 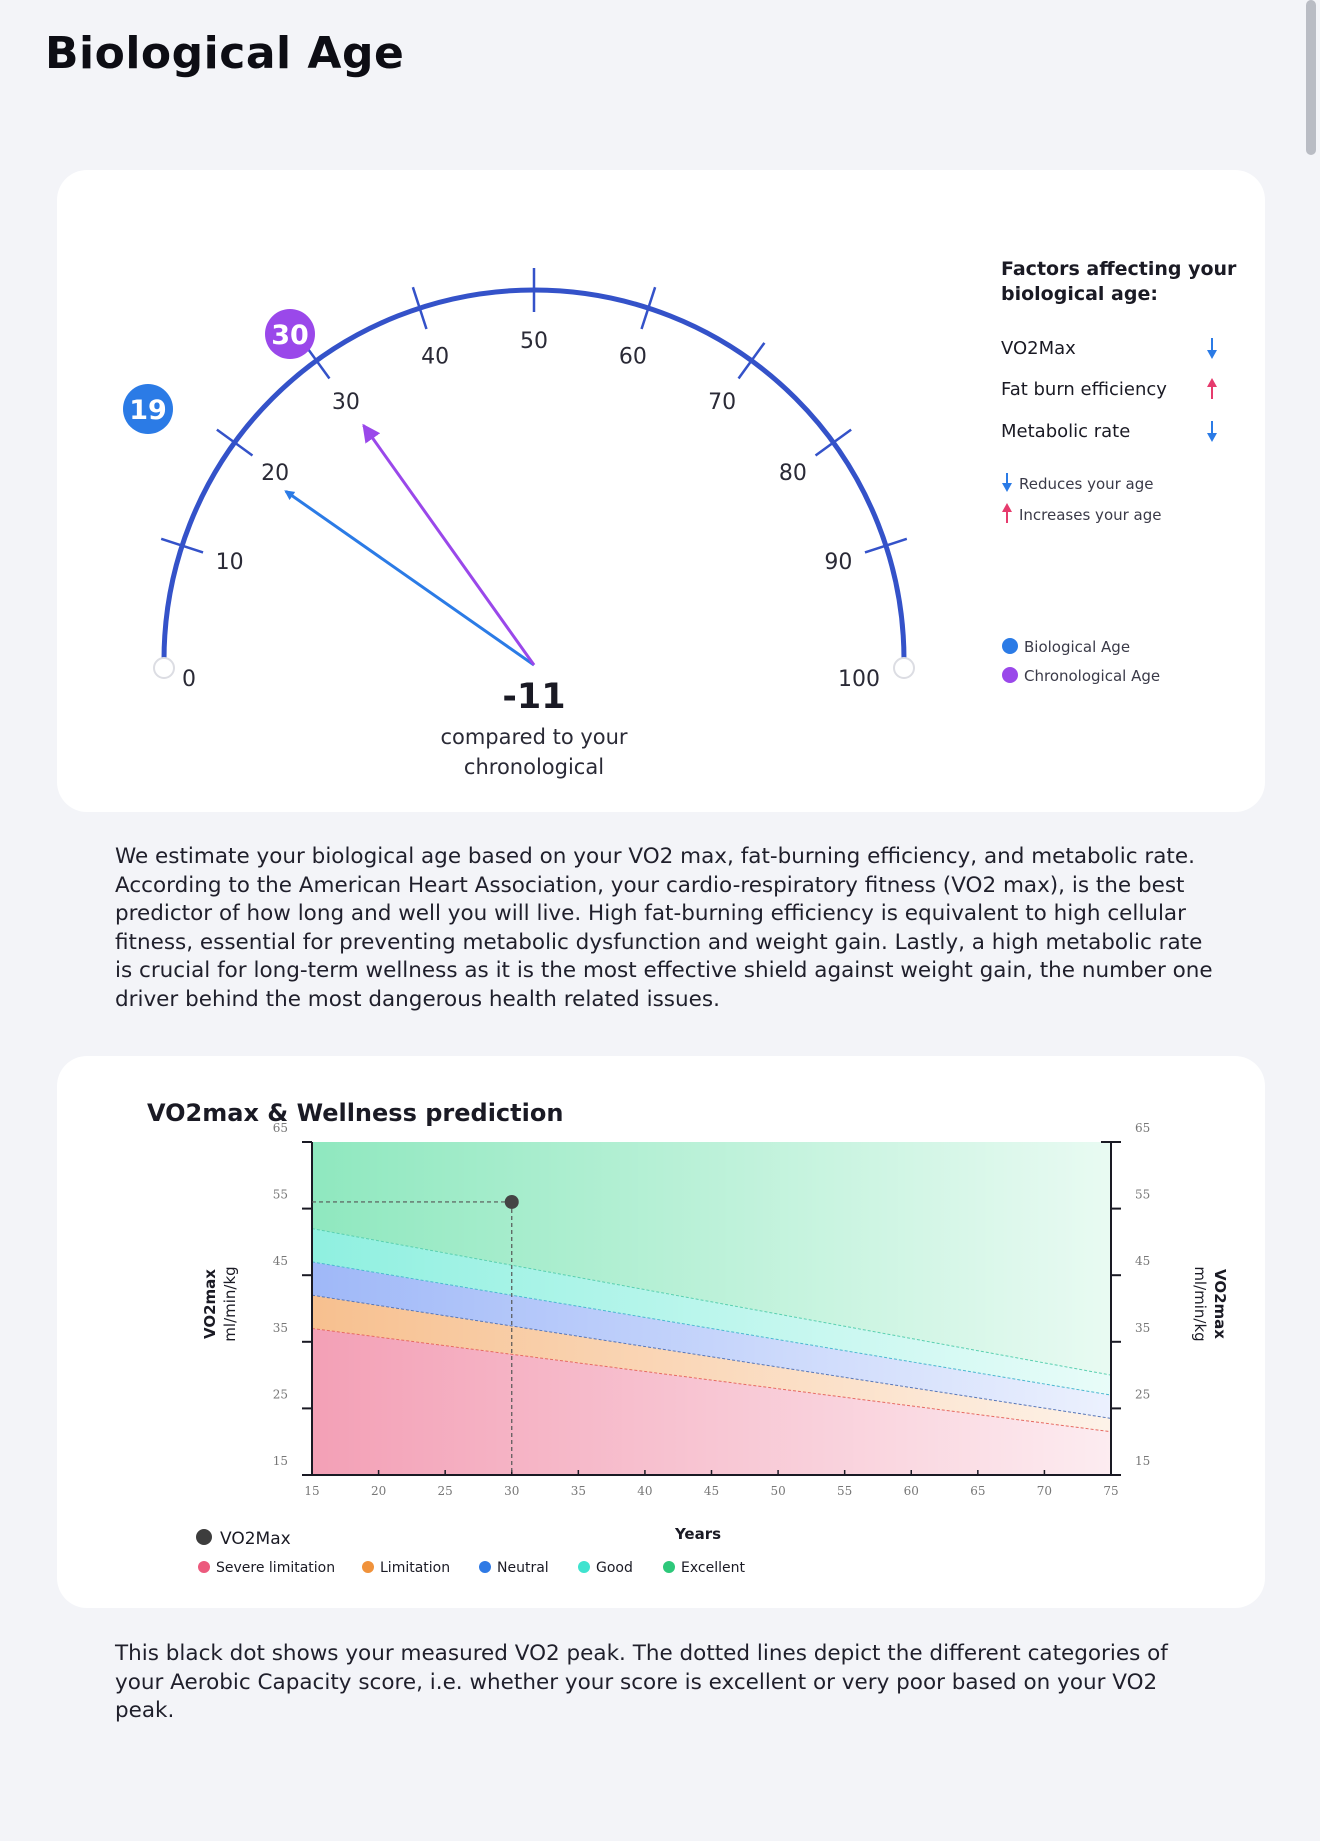 What do you see at coordinates (275, 1568) in the screenshot?
I see `legend-label-severe-limitation: Severe limitation` at bounding box center [275, 1568].